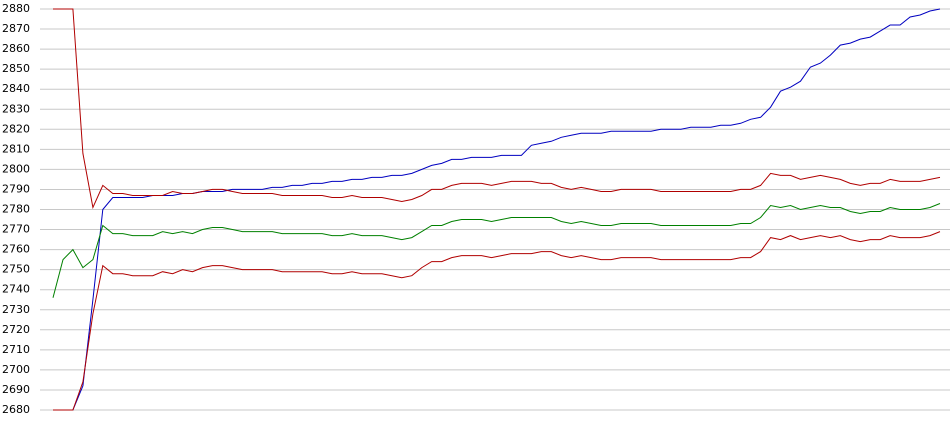 The width and height of the screenshot is (950, 435). What do you see at coordinates (16, 128) in the screenshot?
I see `y-tick-label: 2820` at bounding box center [16, 128].